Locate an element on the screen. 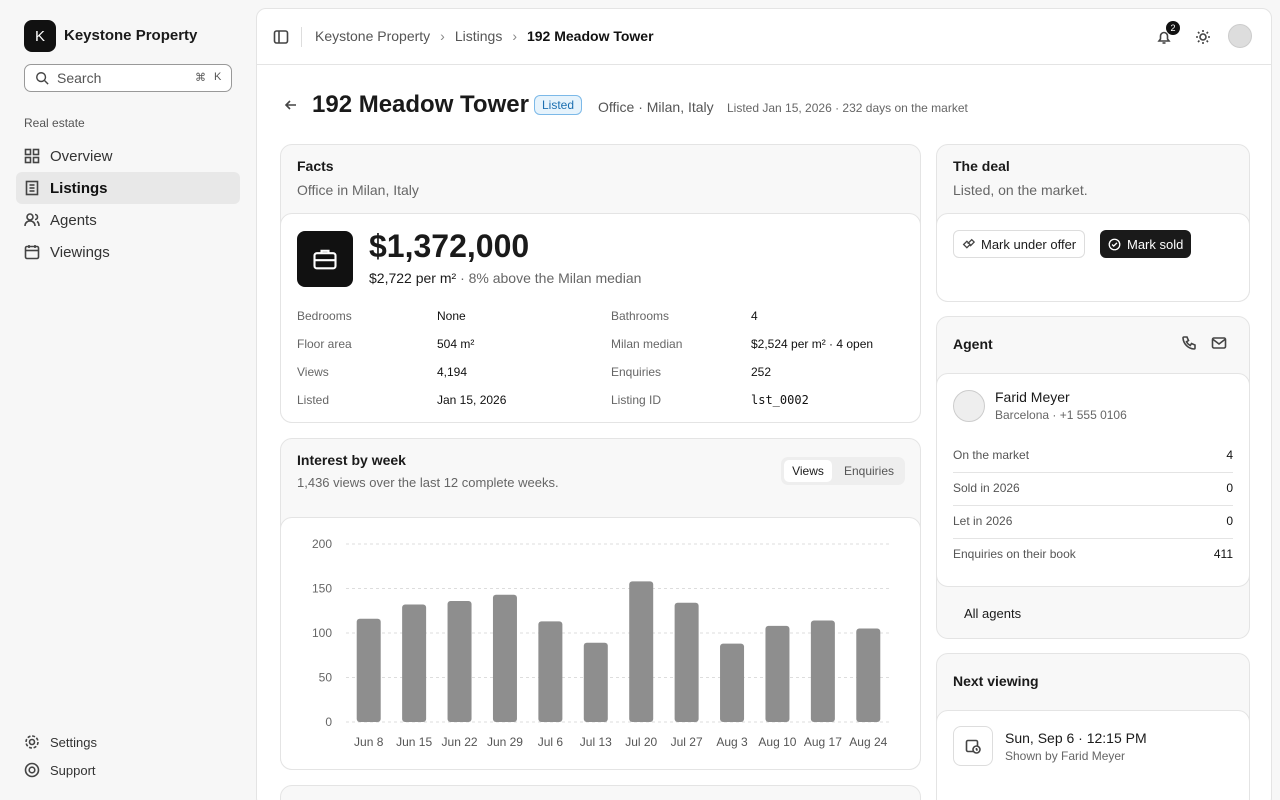  viewing-date: Sun, Sep 6 · 12:15 PM is located at coordinates (1076, 738).